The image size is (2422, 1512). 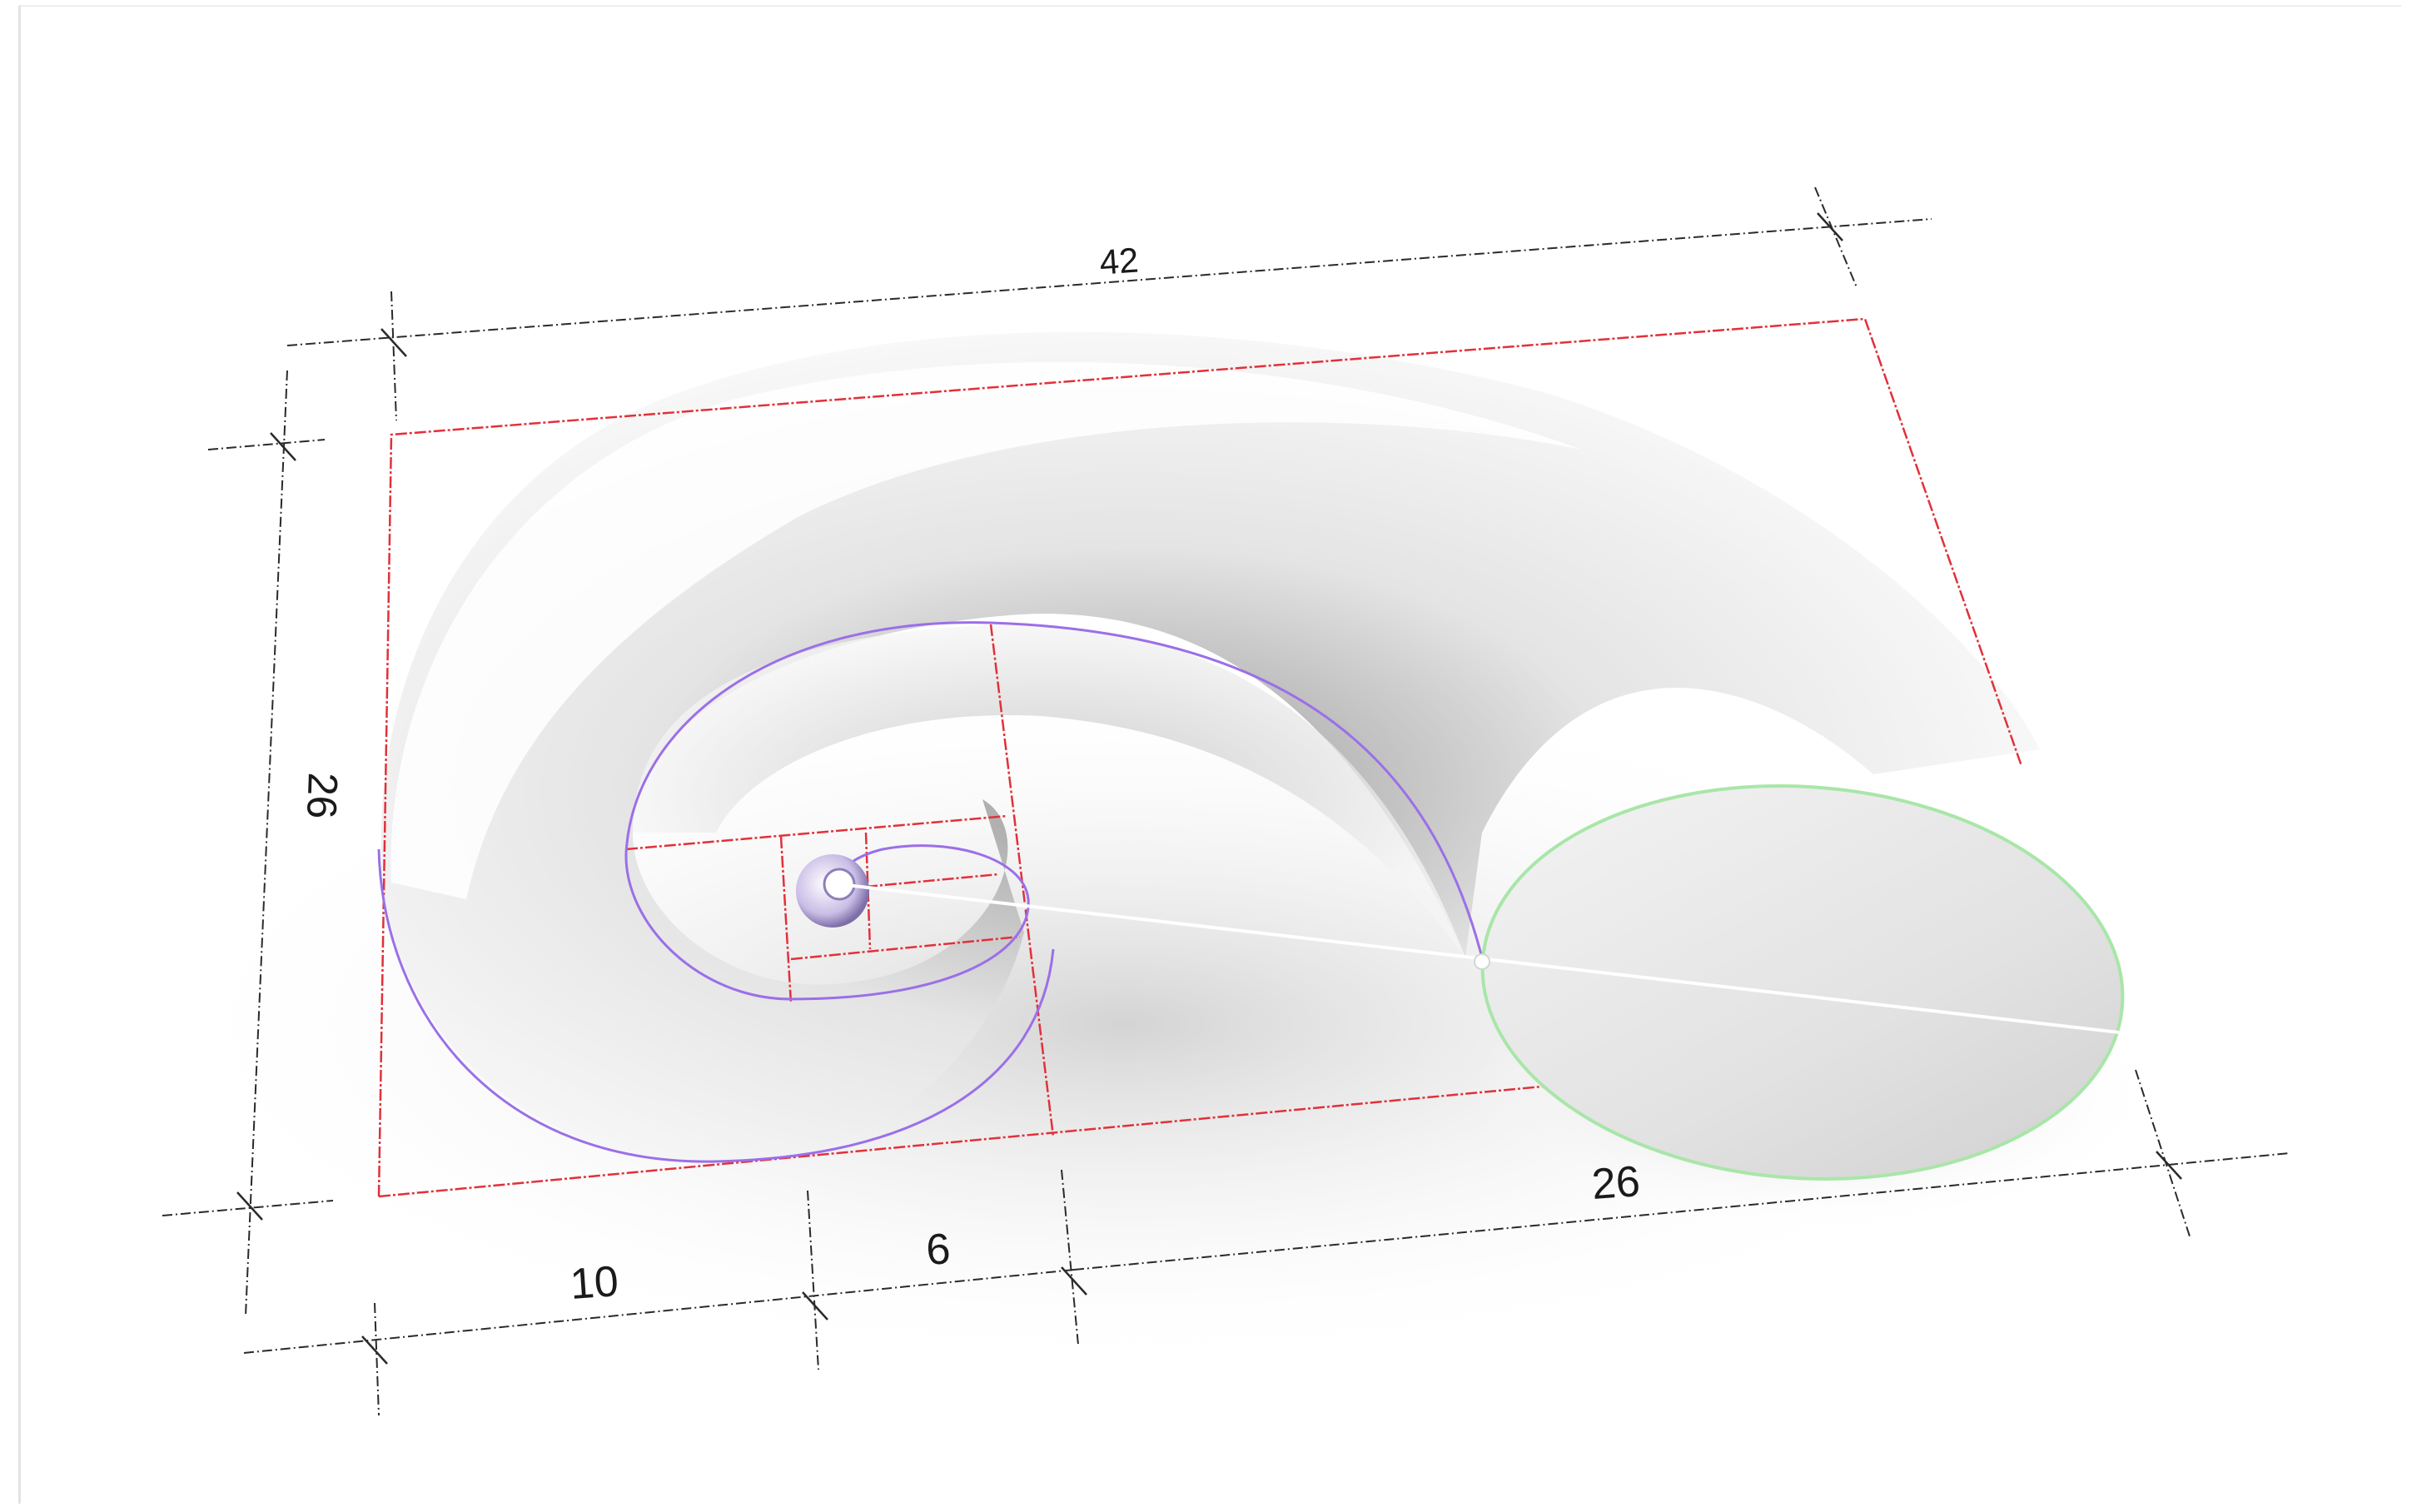 What do you see at coordinates (938, 1250) in the screenshot?
I see `dimension-label-segment-b: 6` at bounding box center [938, 1250].